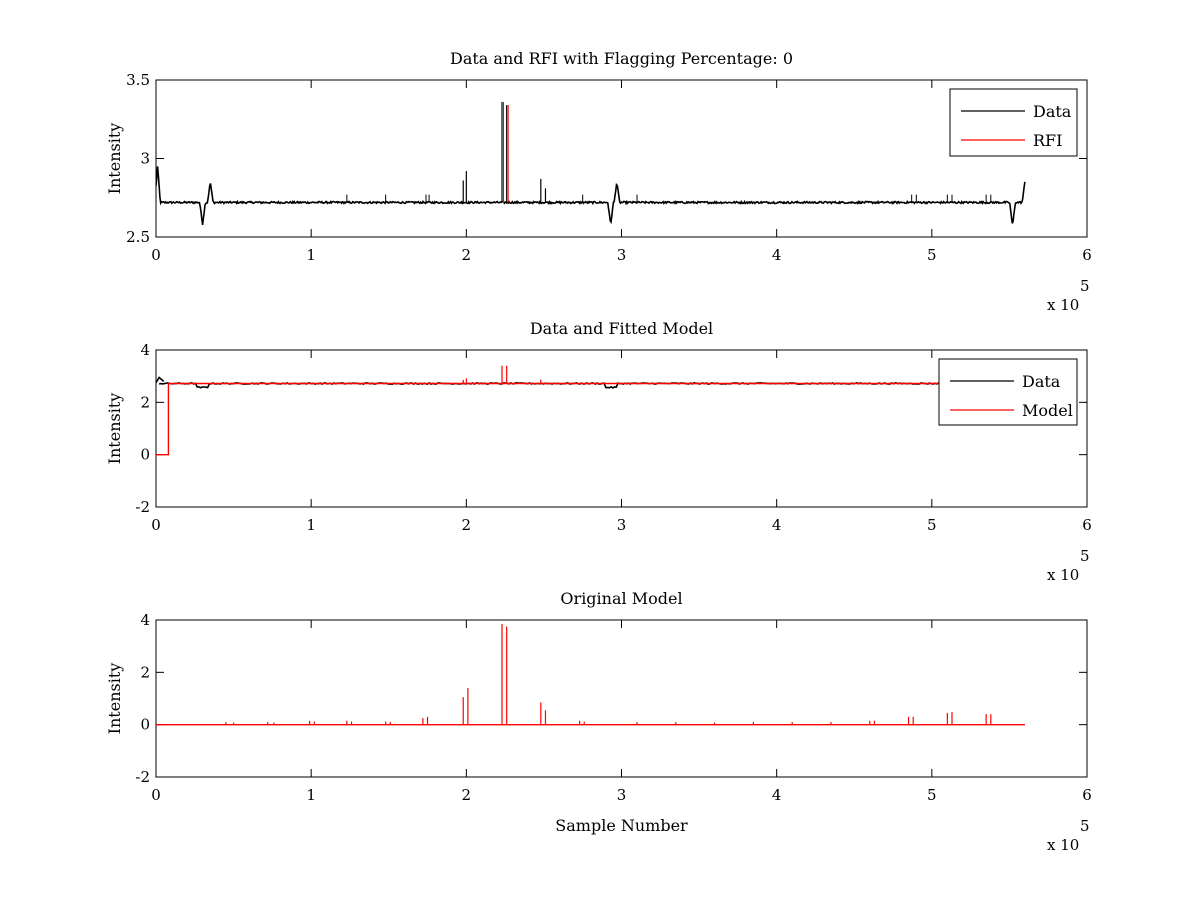 This screenshot has width=1200, height=900. What do you see at coordinates (590, 419) in the screenshot?
I see `model-line` at bounding box center [590, 419].